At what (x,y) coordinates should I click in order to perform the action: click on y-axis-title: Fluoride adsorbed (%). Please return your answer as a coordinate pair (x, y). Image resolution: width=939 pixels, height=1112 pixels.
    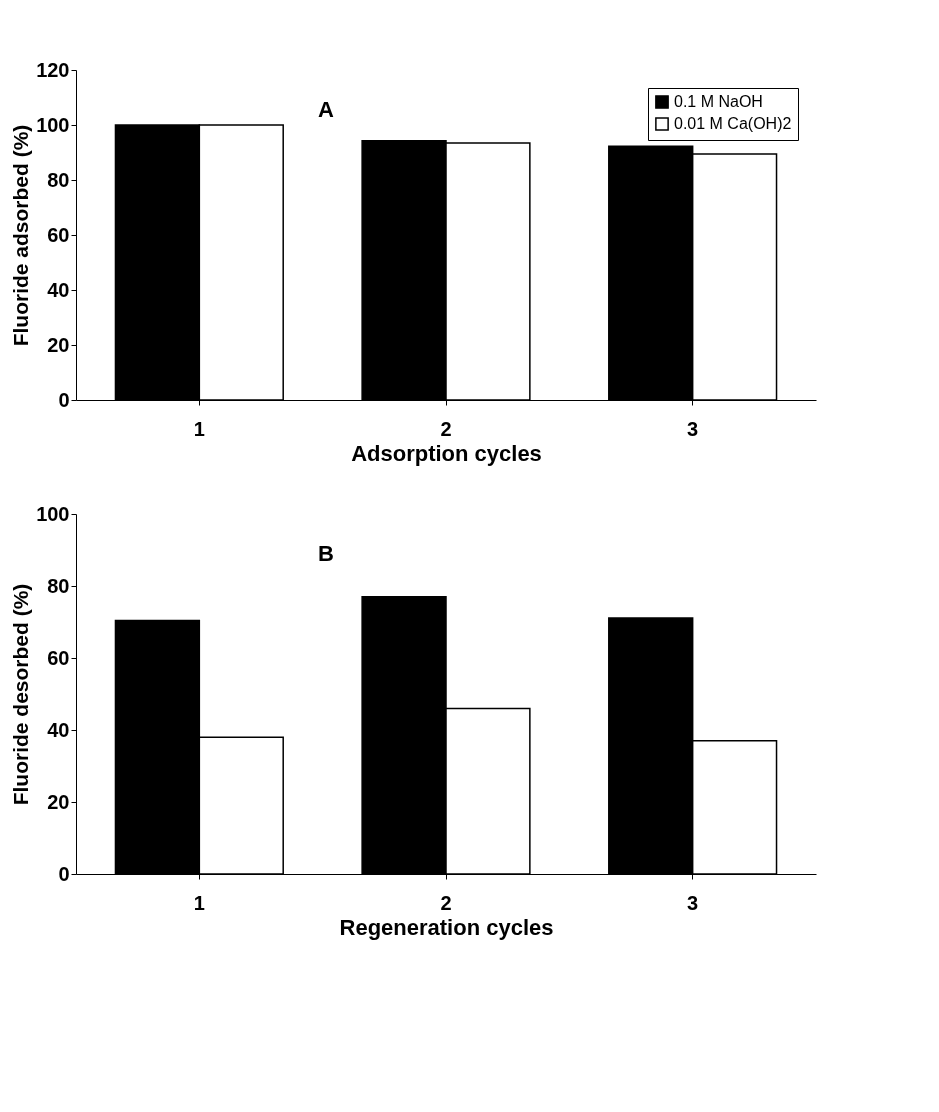
    Looking at the image, I should click on (21, 235).